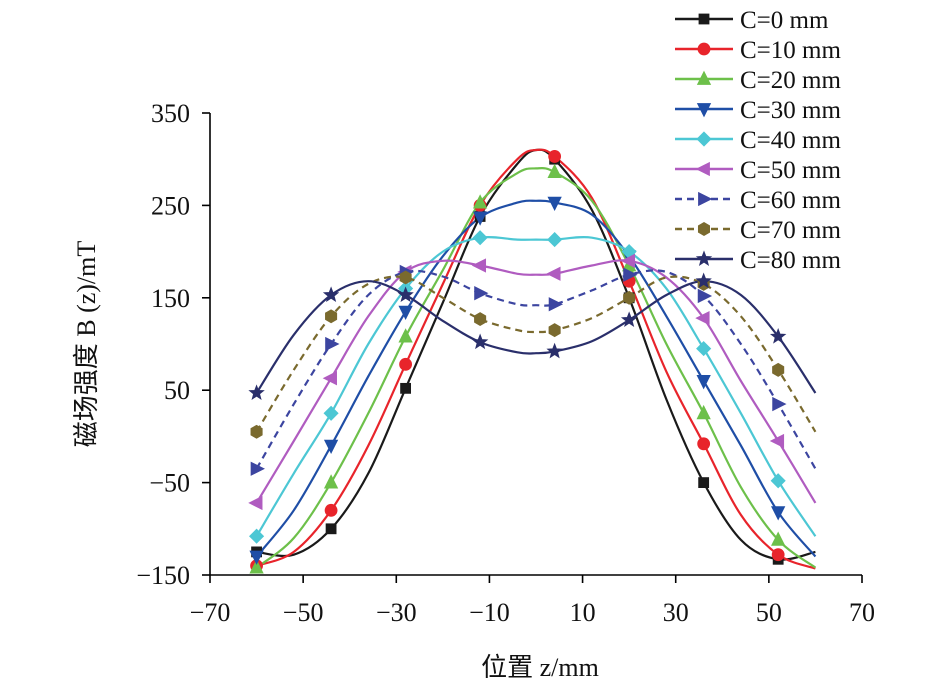 This screenshot has width=945, height=692. I want to click on legend-entry-label: C=60 mm, so click(790, 200).